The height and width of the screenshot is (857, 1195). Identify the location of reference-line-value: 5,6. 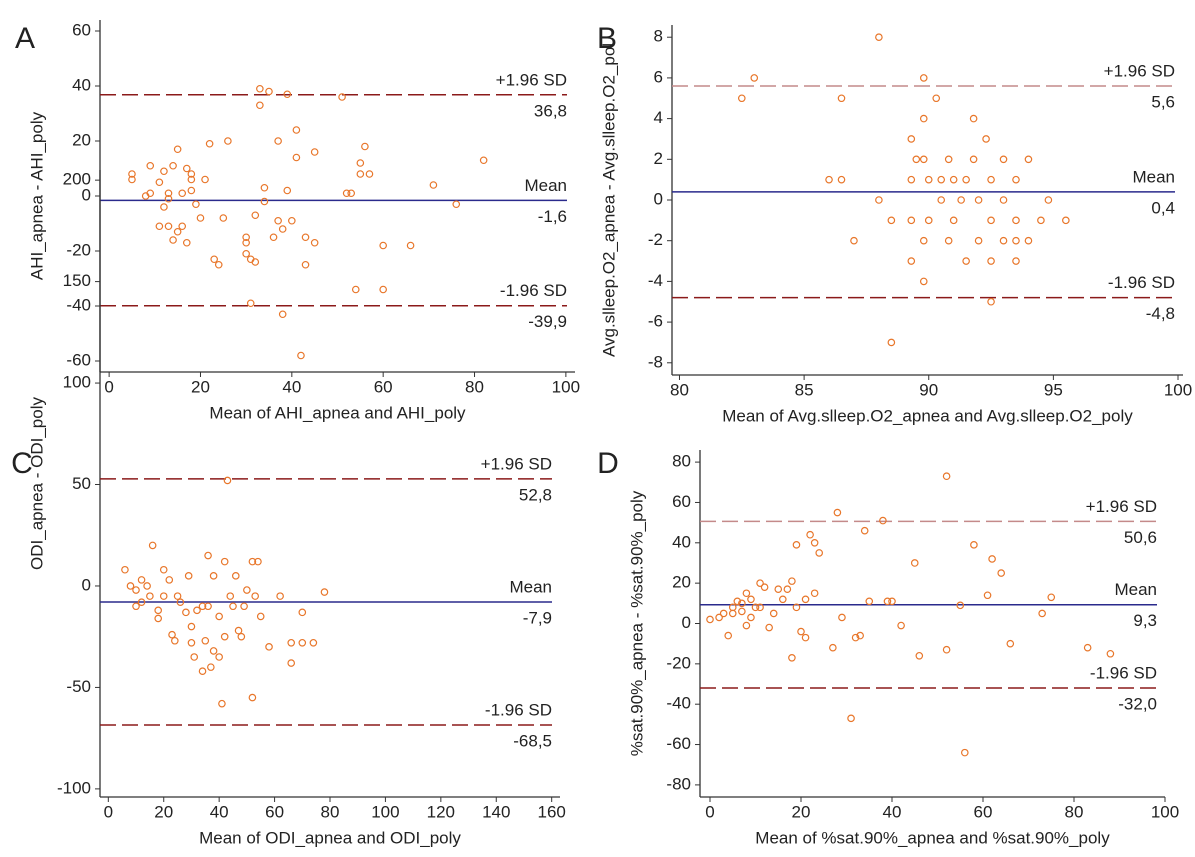
(1163, 102).